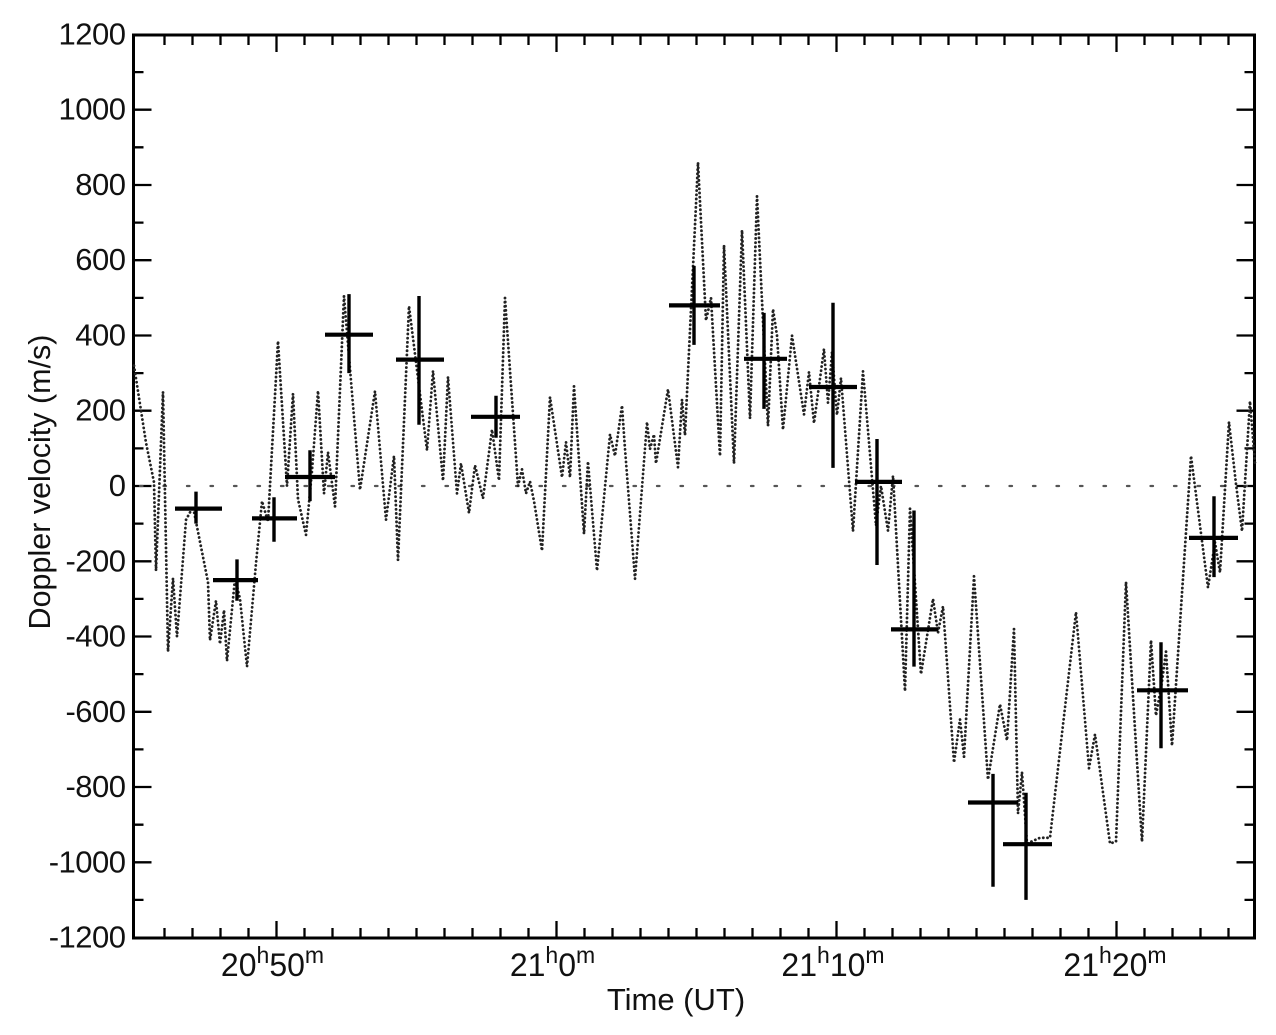 The width and height of the screenshot is (1276, 1035). What do you see at coordinates (92, 33) in the screenshot?
I see `svg-text: 1200` at bounding box center [92, 33].